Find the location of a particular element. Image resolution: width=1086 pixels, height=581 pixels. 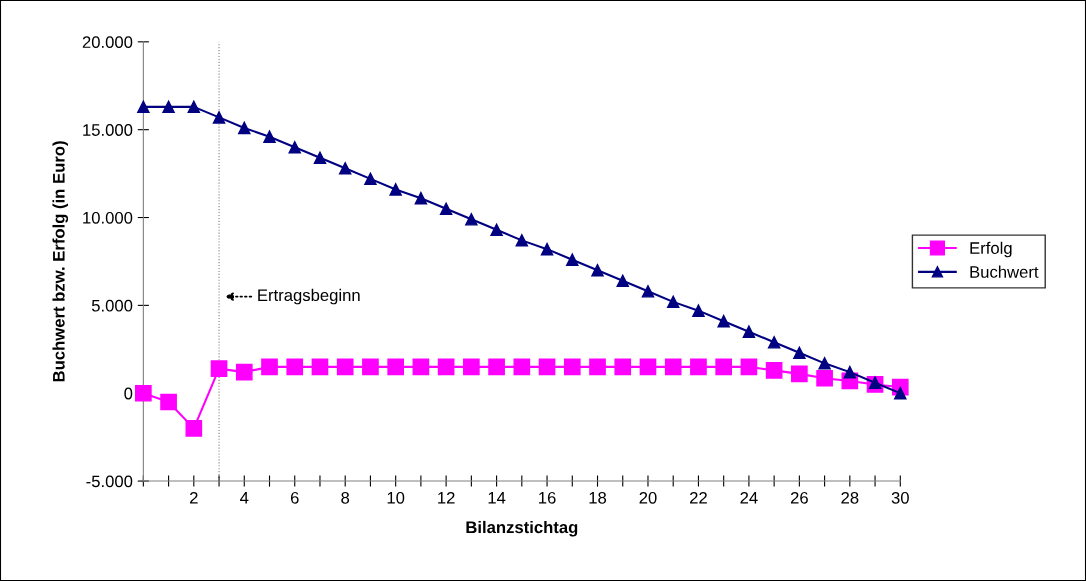

x-tick-label: 16 is located at coordinates (547, 497).